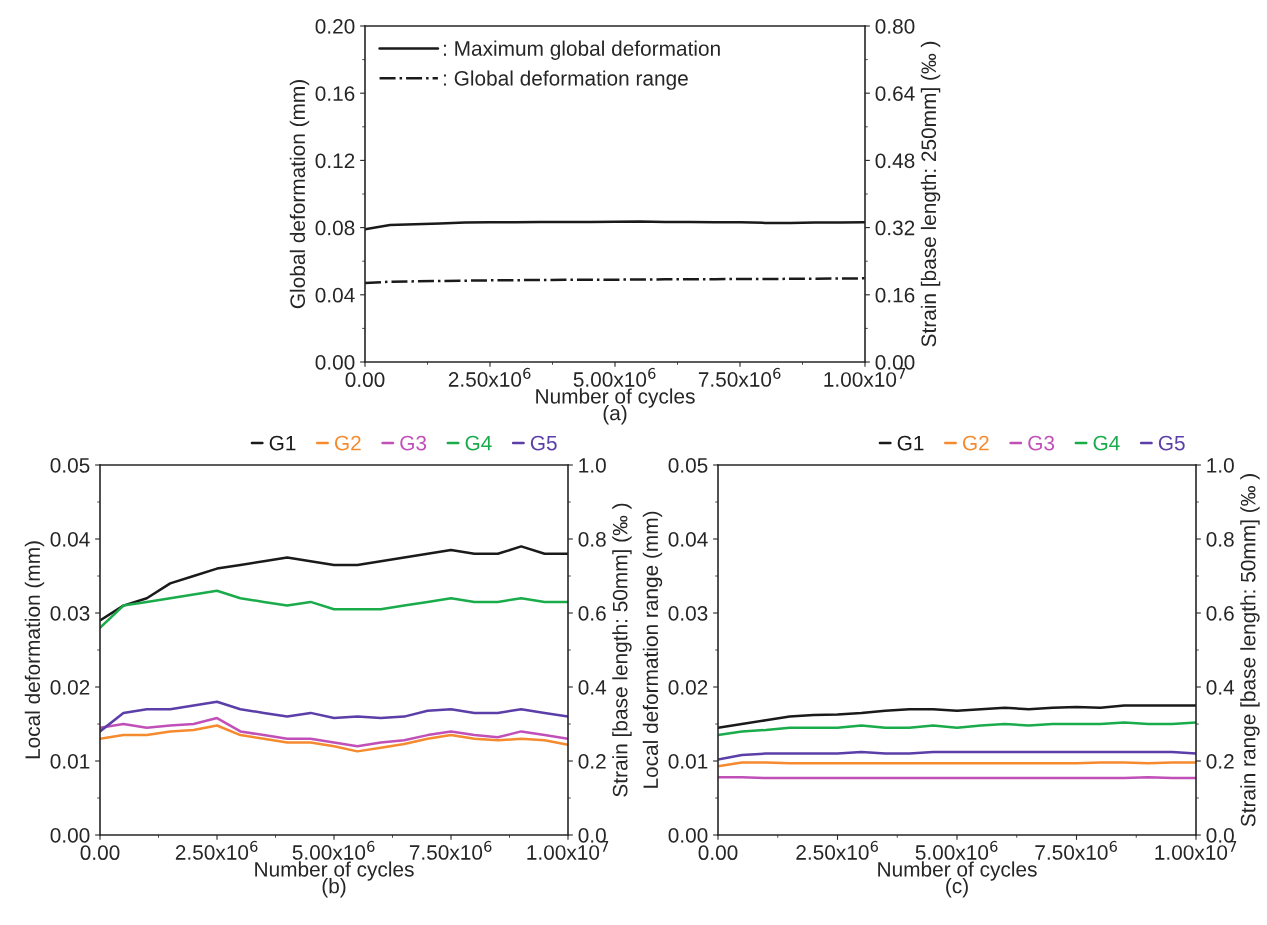 The image size is (1267, 925). Describe the element at coordinates (335, 93) in the screenshot. I see `y-tick-label: 0.16` at that location.